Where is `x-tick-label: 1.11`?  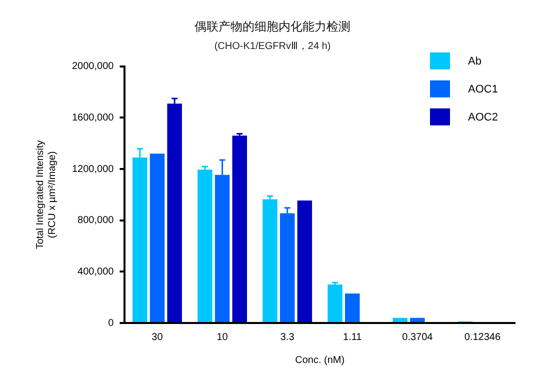 x-tick-label: 1.11 is located at coordinates (352, 337).